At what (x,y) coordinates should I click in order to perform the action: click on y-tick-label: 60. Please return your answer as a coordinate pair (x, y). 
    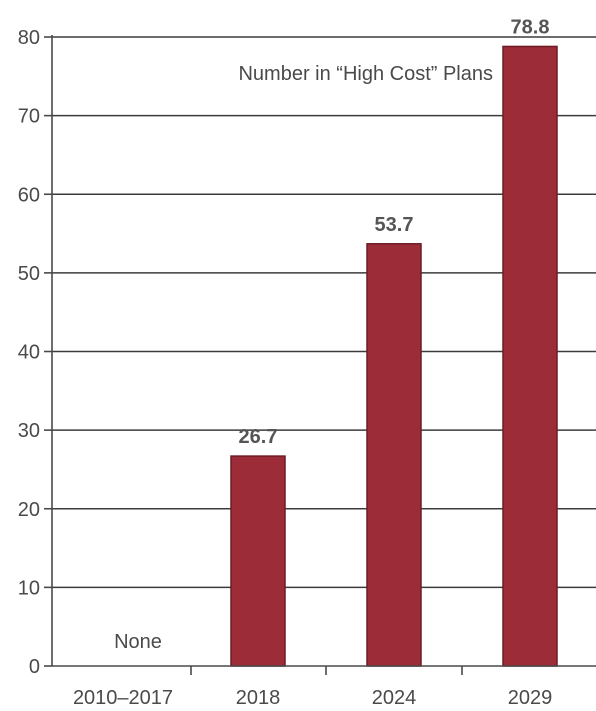
    Looking at the image, I should click on (29, 195).